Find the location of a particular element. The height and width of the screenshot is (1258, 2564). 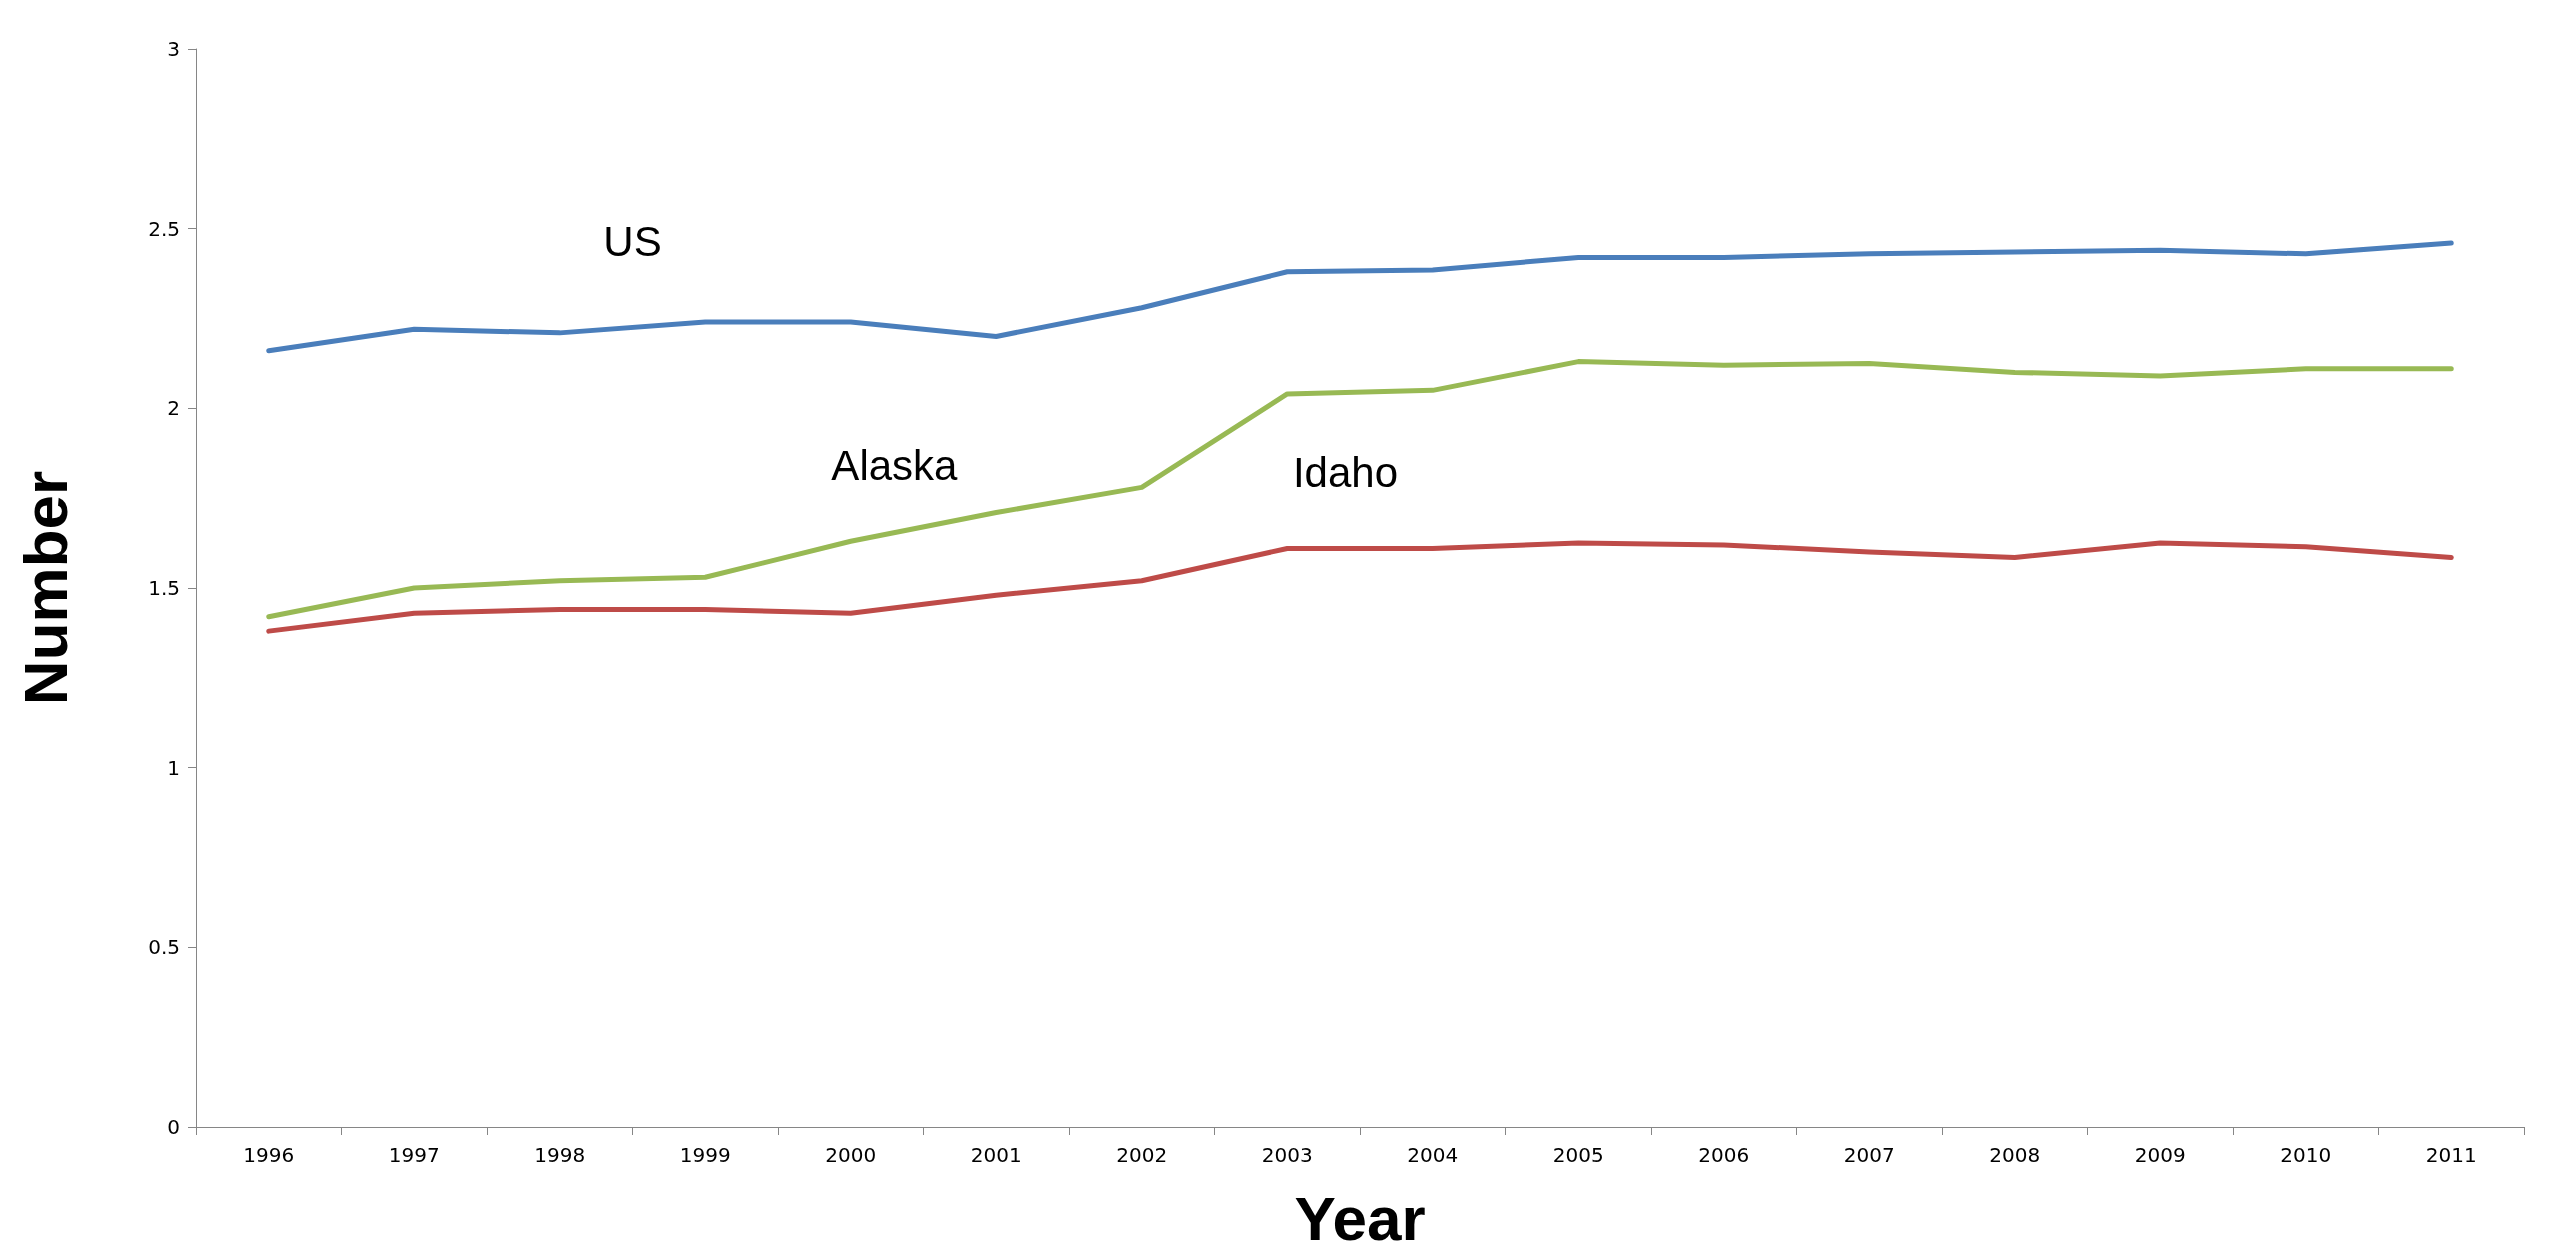

x-axis-title: Year is located at coordinates (1360, 1218).